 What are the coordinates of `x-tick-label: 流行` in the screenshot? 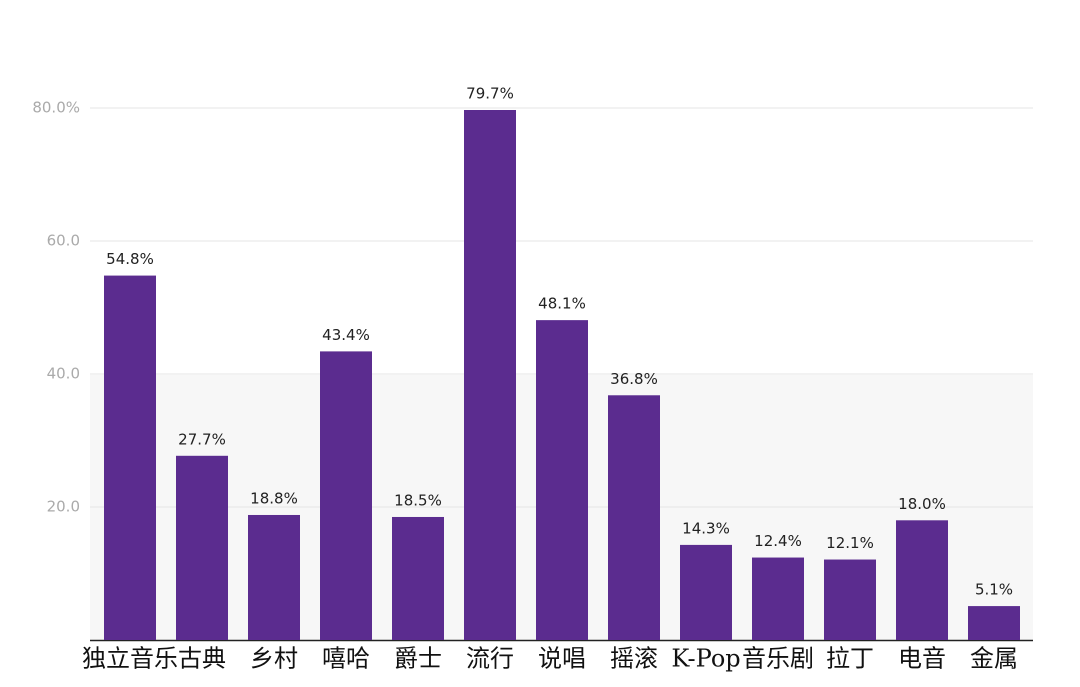 It's located at (490, 659).